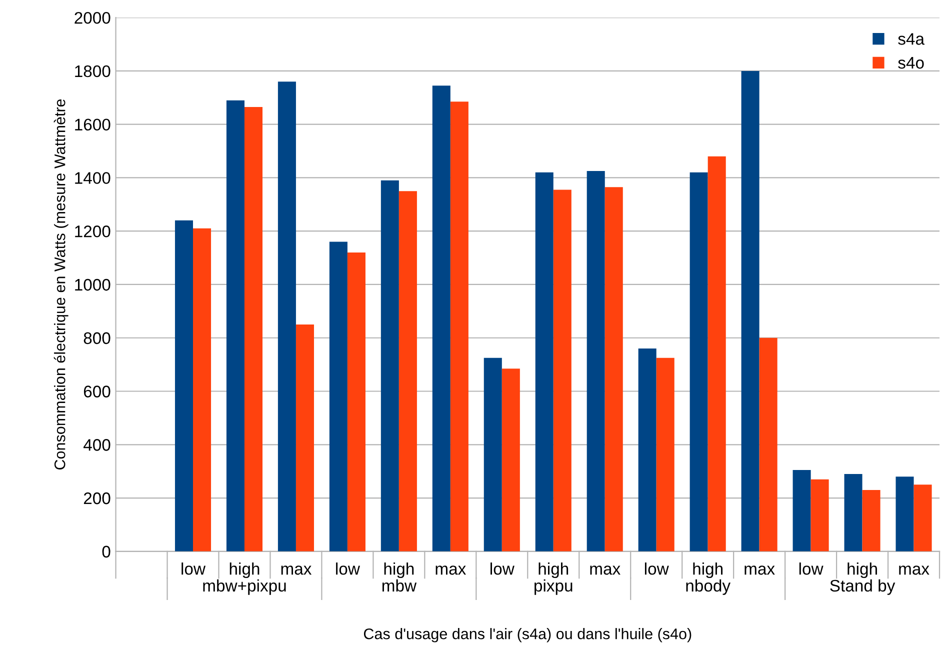 Image resolution: width=949 pixels, height=651 pixels. Describe the element at coordinates (61, 284) in the screenshot. I see `y-axis-title: Consommation électrique en Watts (mesure Wattmètre` at that location.